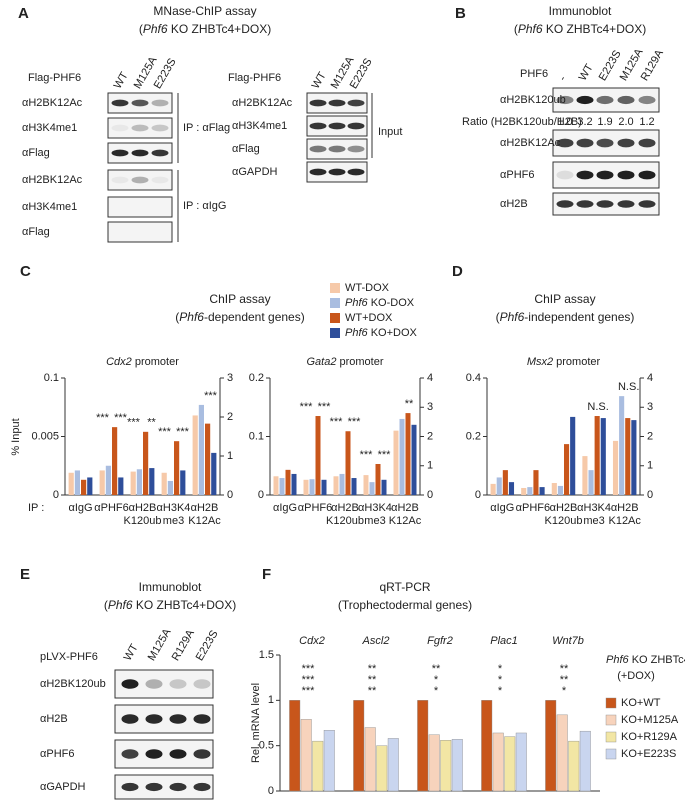  What do you see at coordinates (436, 669) in the screenshot?
I see `significance: **` at bounding box center [436, 669].